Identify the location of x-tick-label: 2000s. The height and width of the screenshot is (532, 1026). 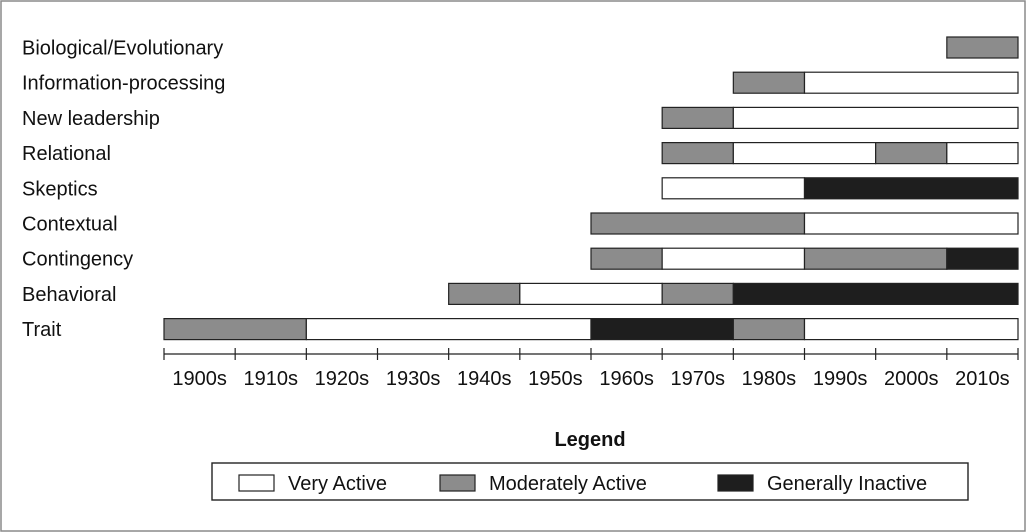
(911, 379).